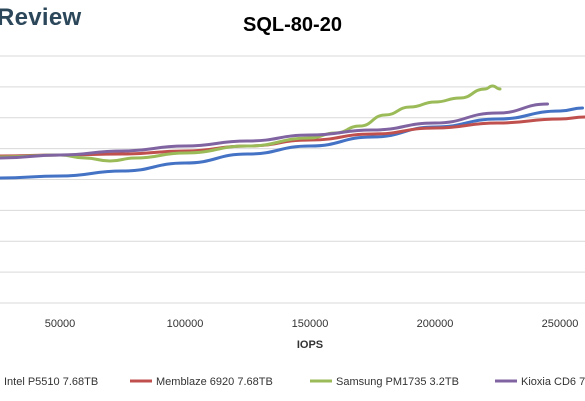 This screenshot has height=401, width=585. I want to click on x-tick-label: 150000, so click(310, 324).